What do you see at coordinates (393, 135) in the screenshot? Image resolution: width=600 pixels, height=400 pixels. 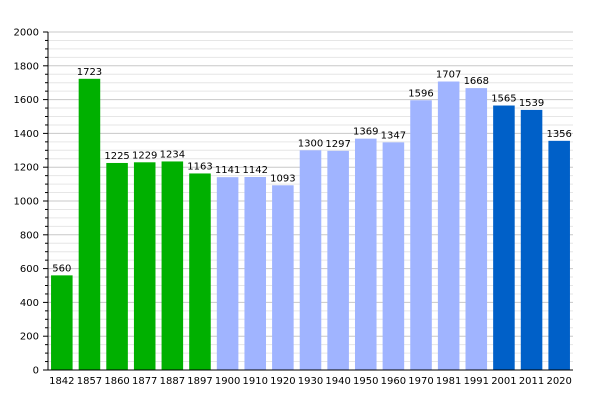 I see `data-label-1960: 1347` at bounding box center [393, 135].